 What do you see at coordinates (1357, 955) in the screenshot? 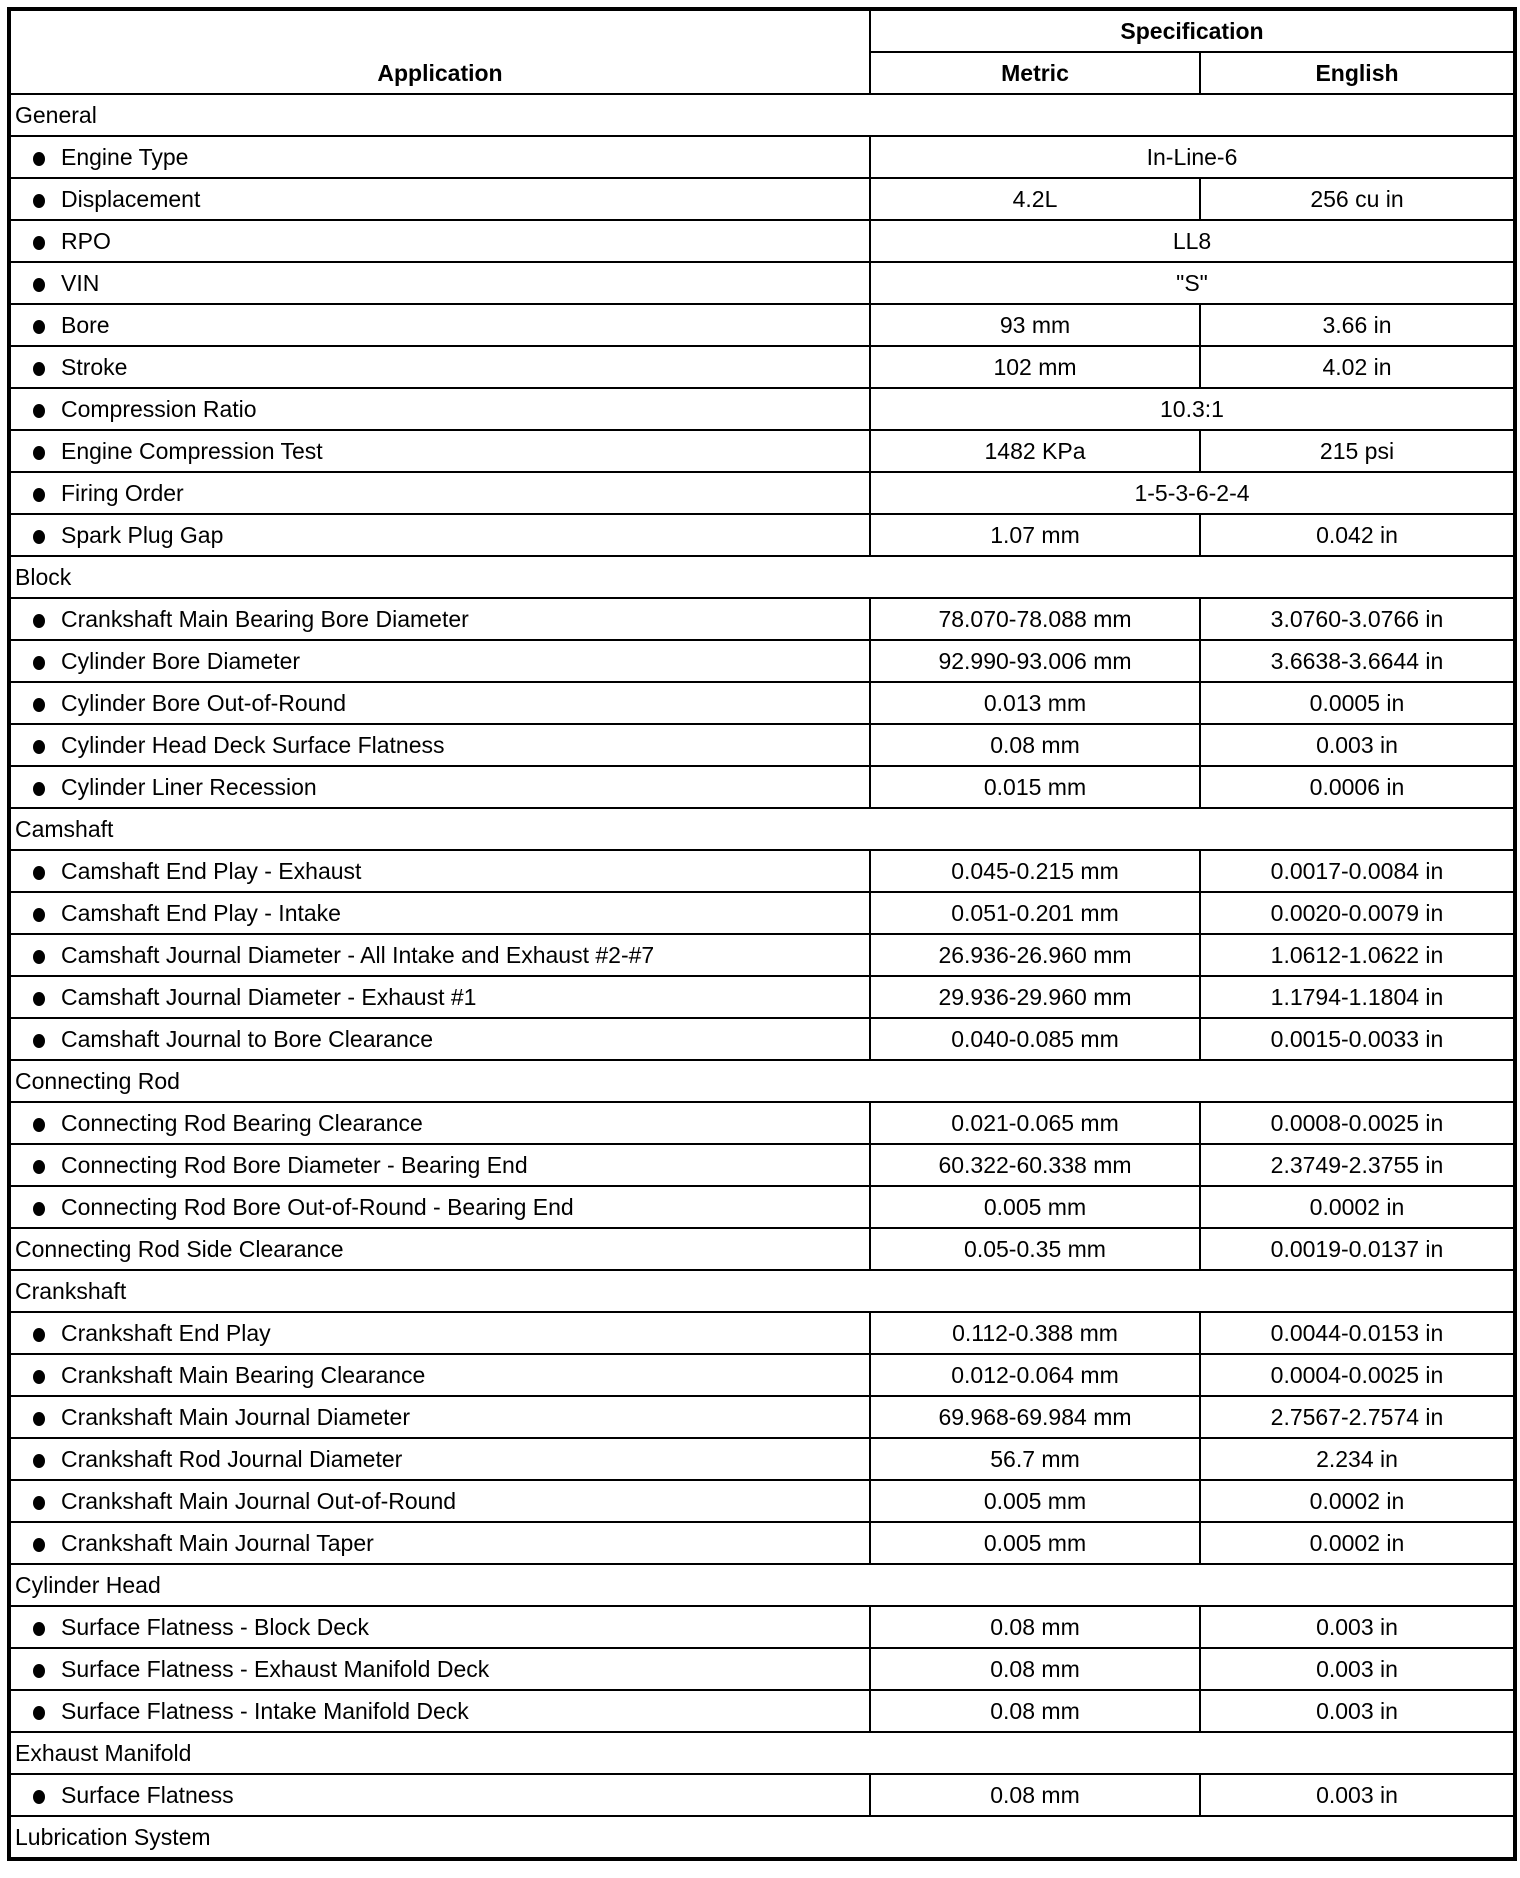
I see `english-value: 1.0612-1.0622 in` at bounding box center [1357, 955].